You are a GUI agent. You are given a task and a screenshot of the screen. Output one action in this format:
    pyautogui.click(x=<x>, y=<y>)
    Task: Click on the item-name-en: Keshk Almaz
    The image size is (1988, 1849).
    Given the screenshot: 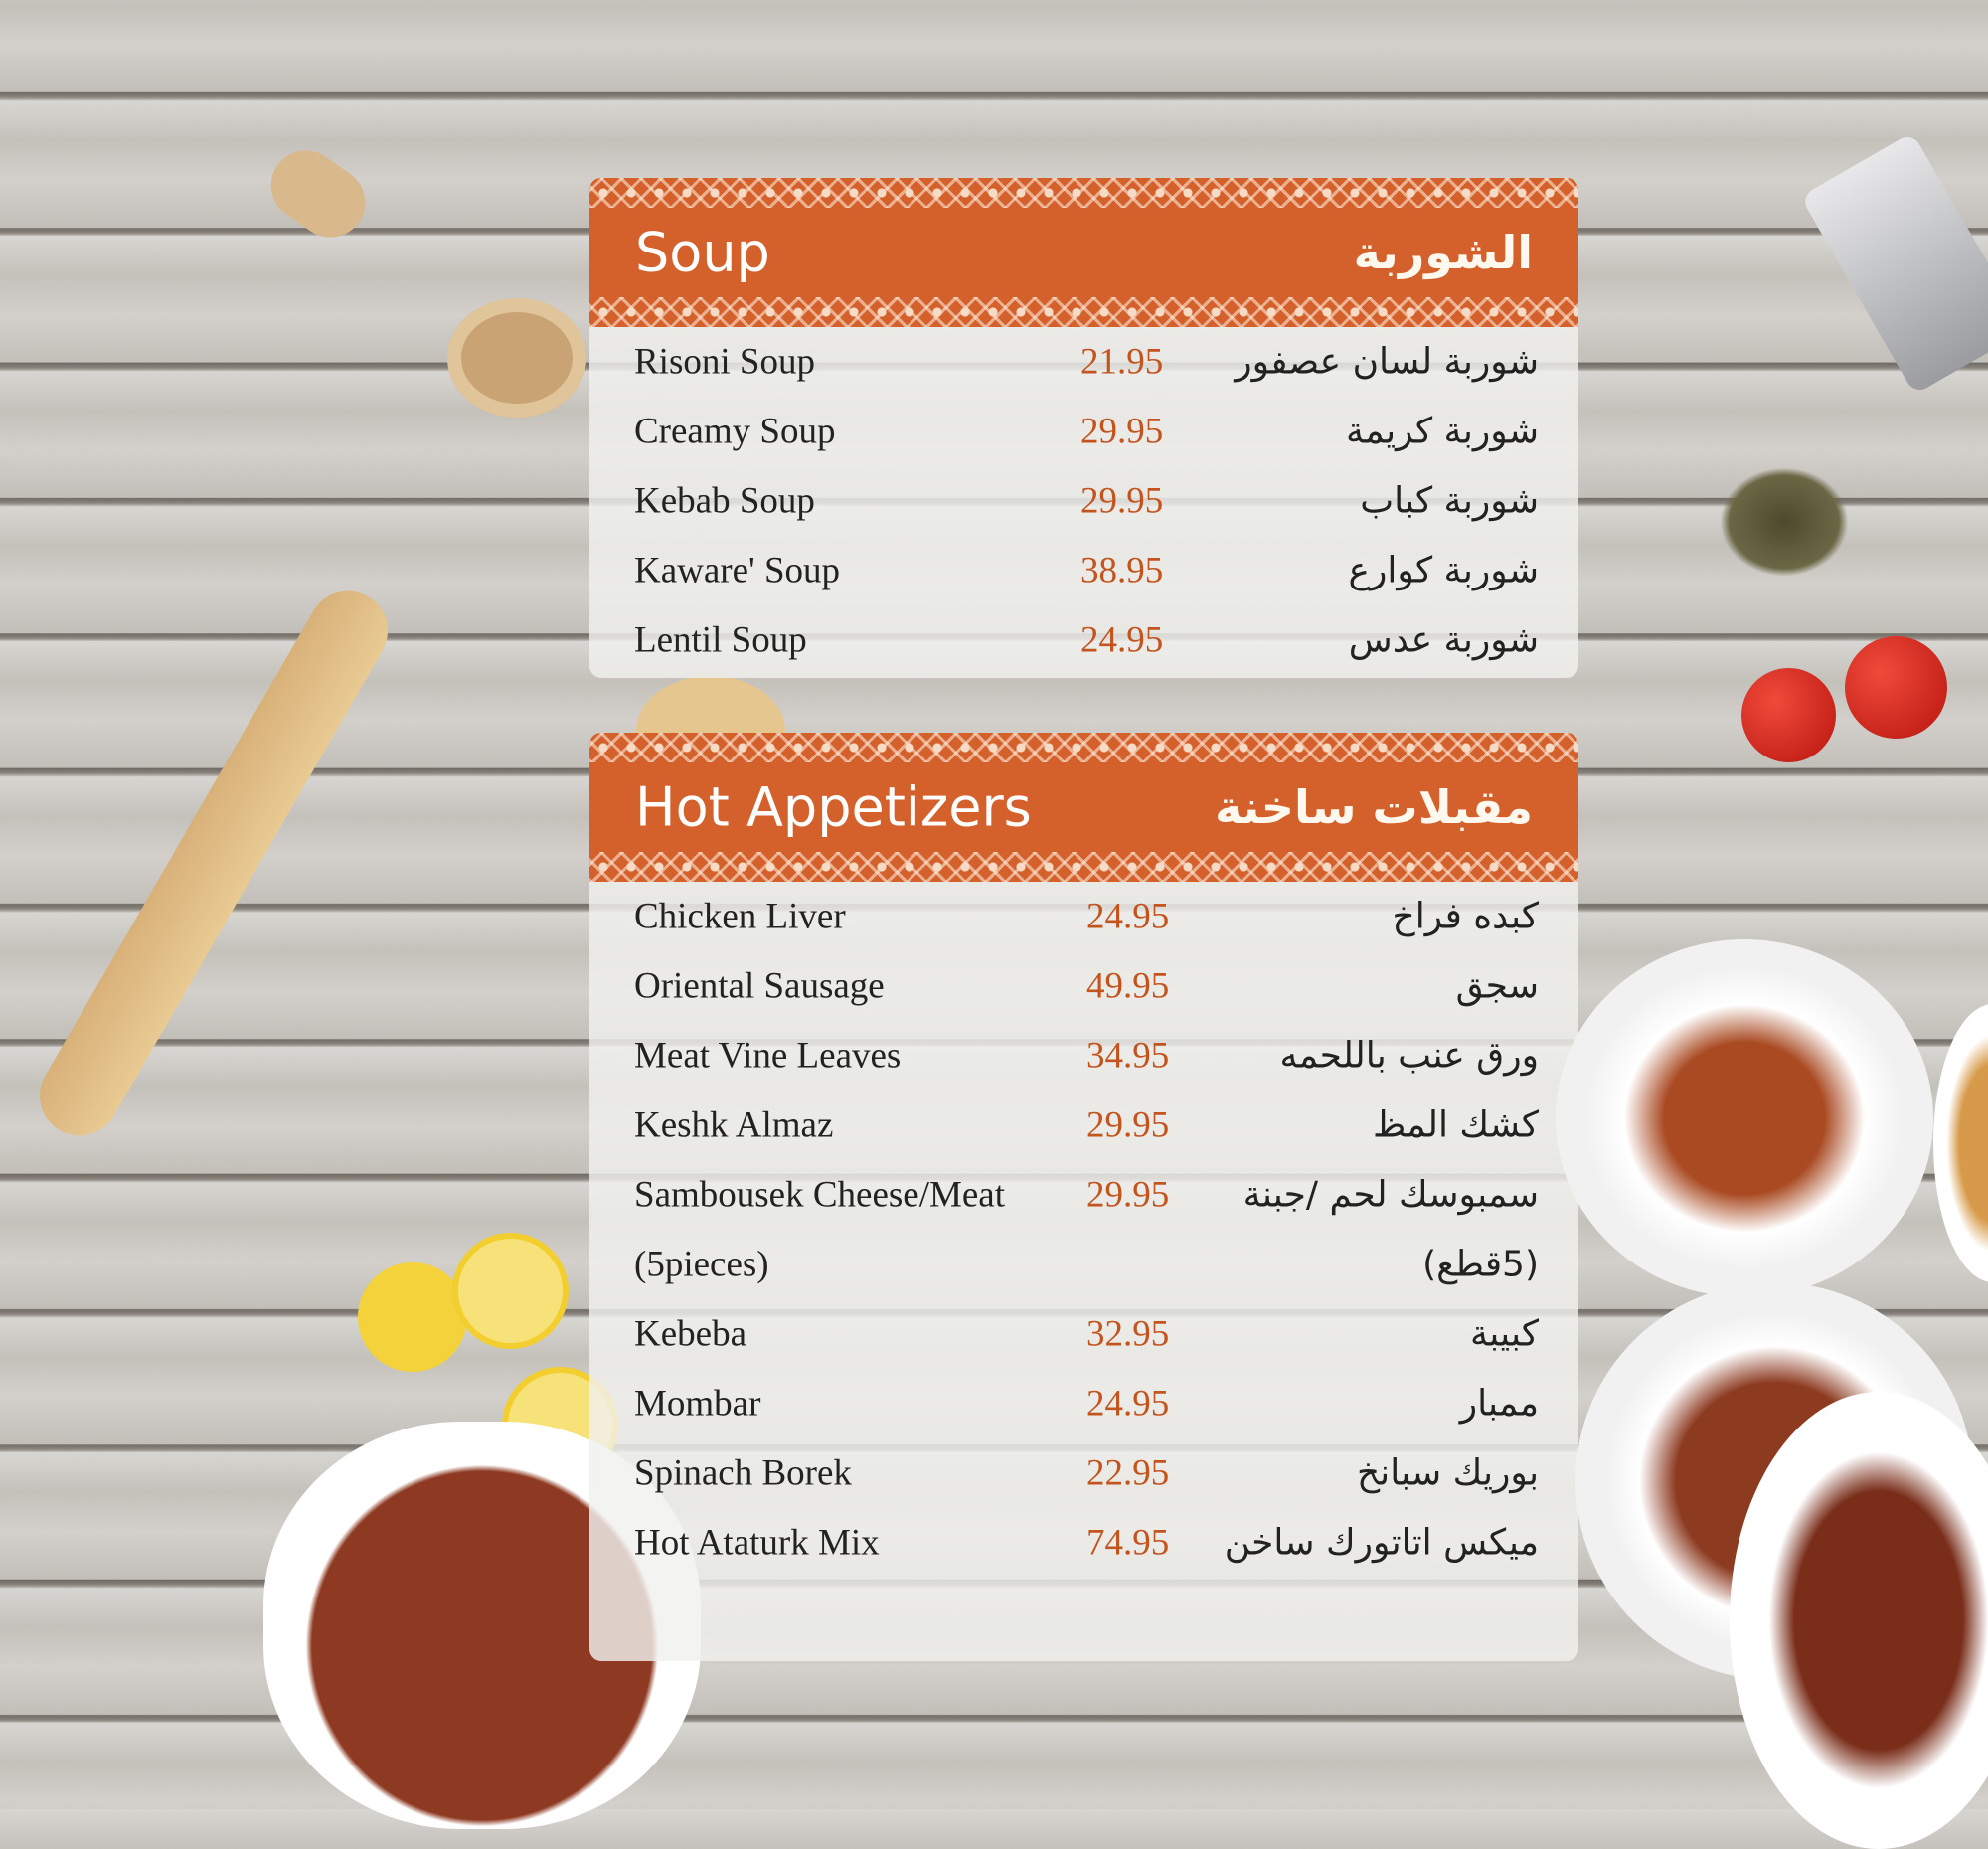 What is the action you would take?
    pyautogui.click(x=734, y=1125)
    